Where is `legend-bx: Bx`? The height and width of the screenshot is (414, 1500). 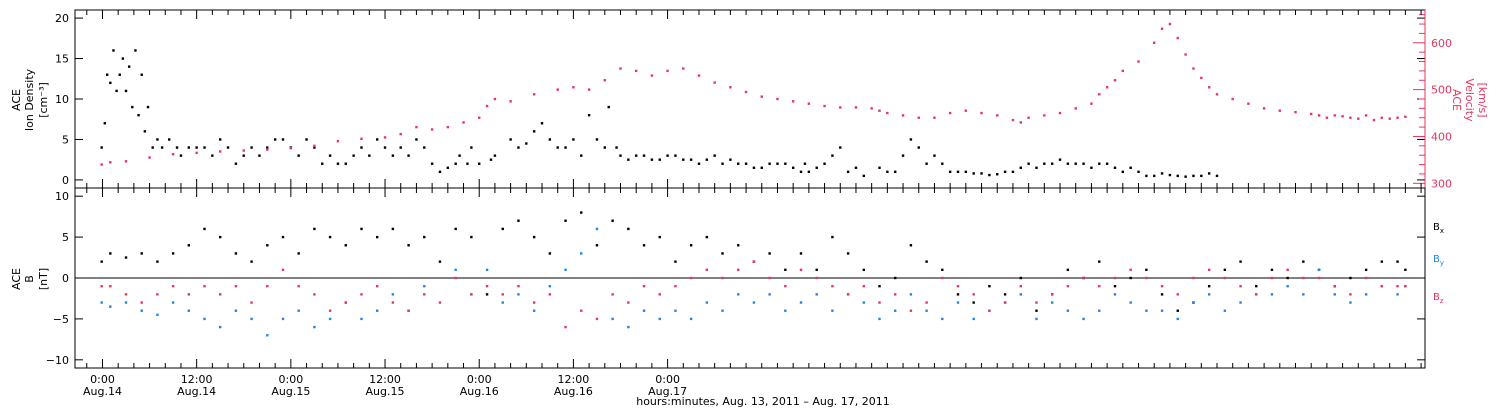 legend-bx: Bx is located at coordinates (1438, 228).